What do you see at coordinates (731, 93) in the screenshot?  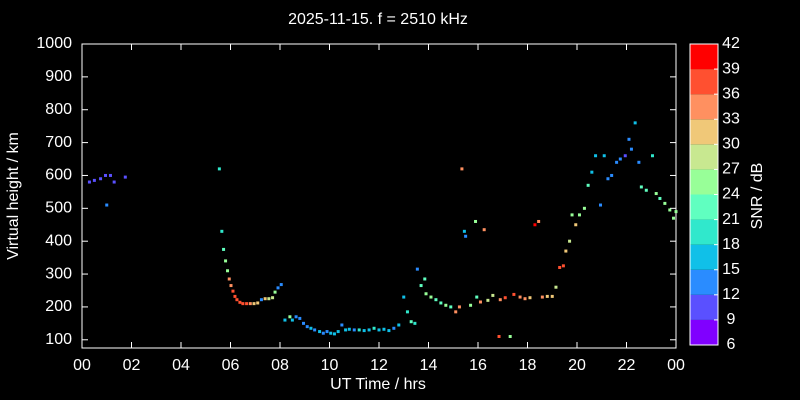 I see `colorbar-tick-label: 36` at bounding box center [731, 93].